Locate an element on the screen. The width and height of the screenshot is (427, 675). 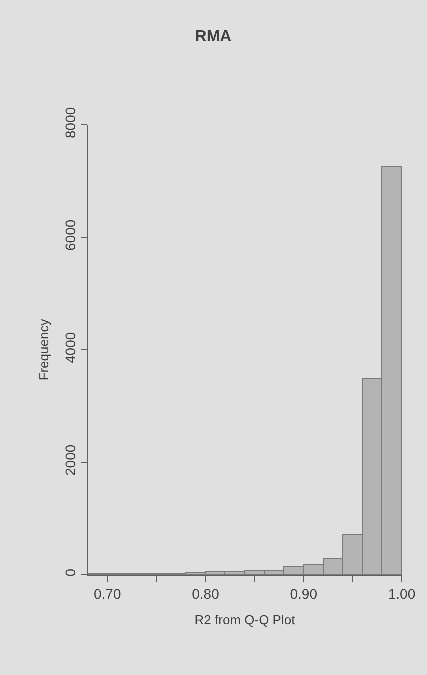
x-tick-label: 1.00 is located at coordinates (402, 594).